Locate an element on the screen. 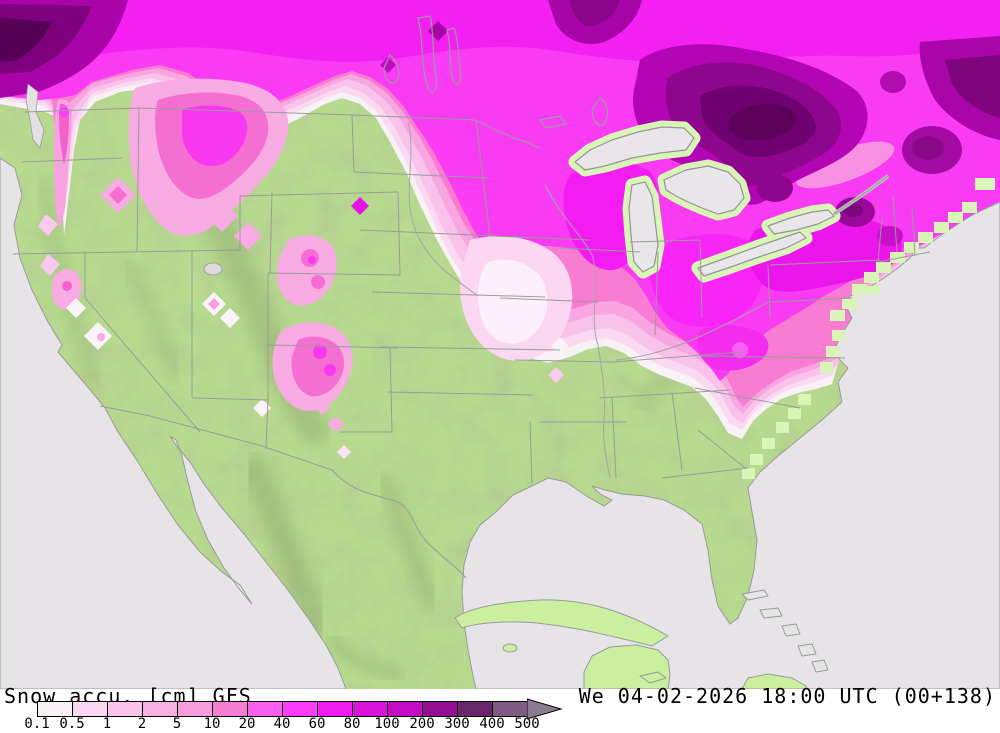 Image resolution: width=1000 pixels, height=733 pixels. legend-tick-label: 0.1 is located at coordinates (37, 724).